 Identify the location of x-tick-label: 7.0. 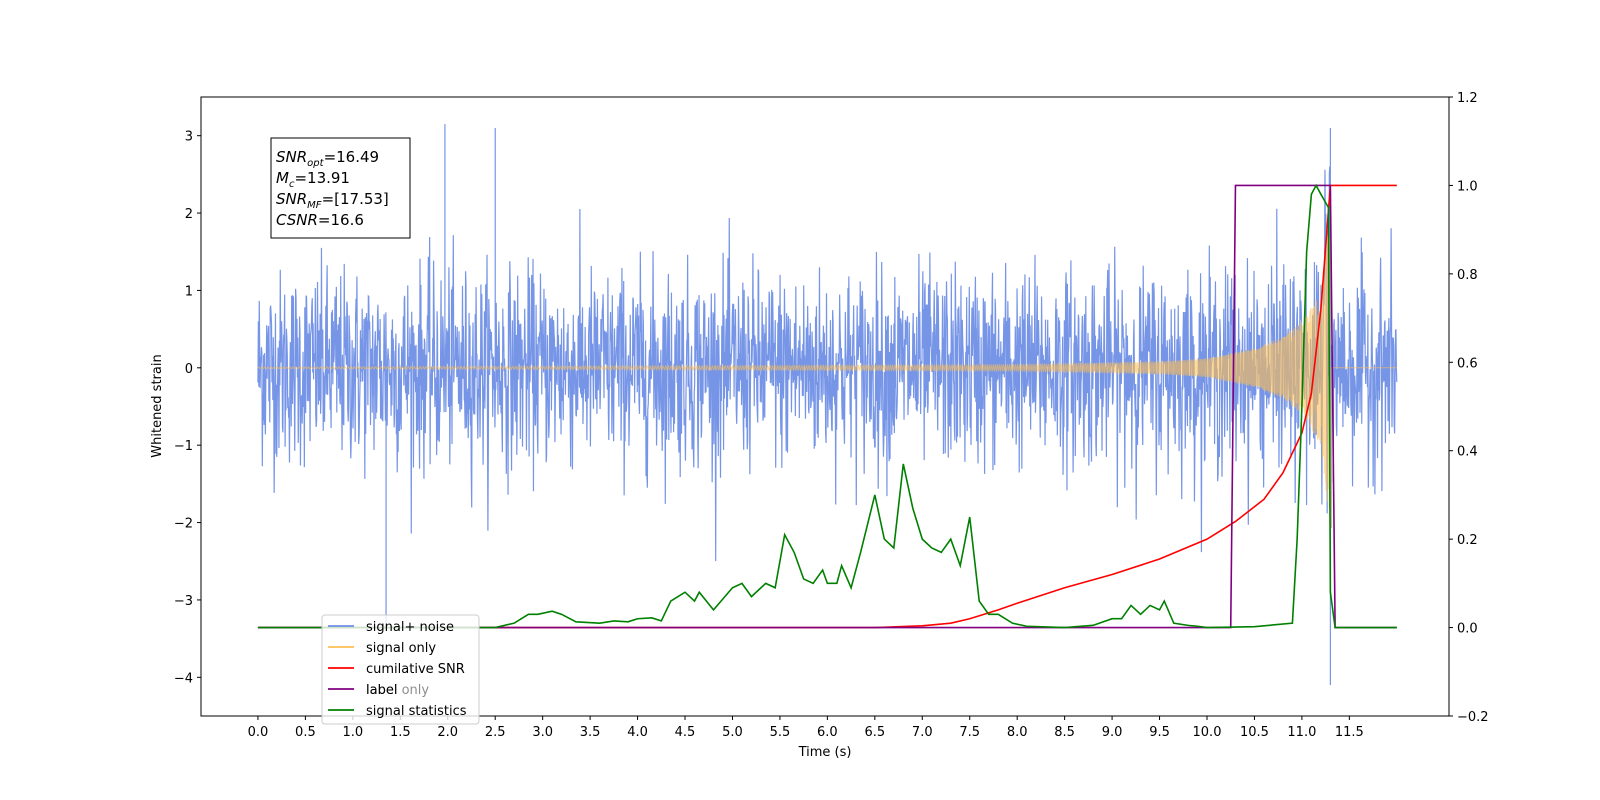
(922, 732).